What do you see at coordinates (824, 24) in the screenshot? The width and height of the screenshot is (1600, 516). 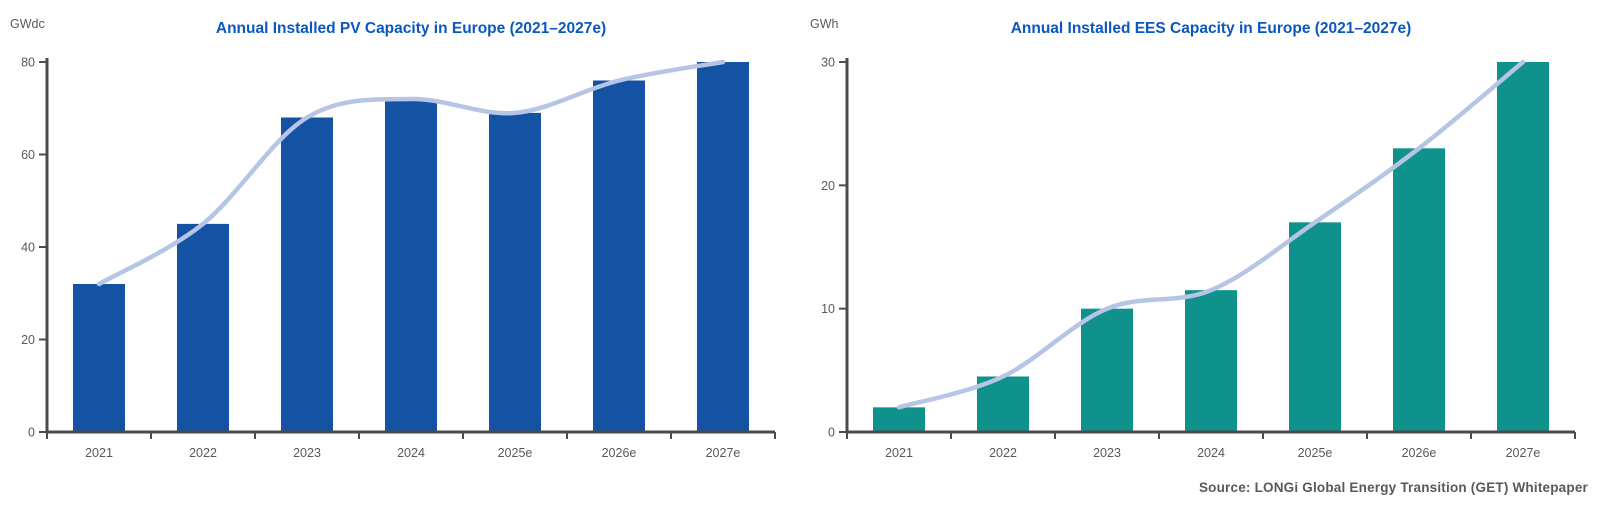 I see `y-axis-unit-label: GWh` at bounding box center [824, 24].